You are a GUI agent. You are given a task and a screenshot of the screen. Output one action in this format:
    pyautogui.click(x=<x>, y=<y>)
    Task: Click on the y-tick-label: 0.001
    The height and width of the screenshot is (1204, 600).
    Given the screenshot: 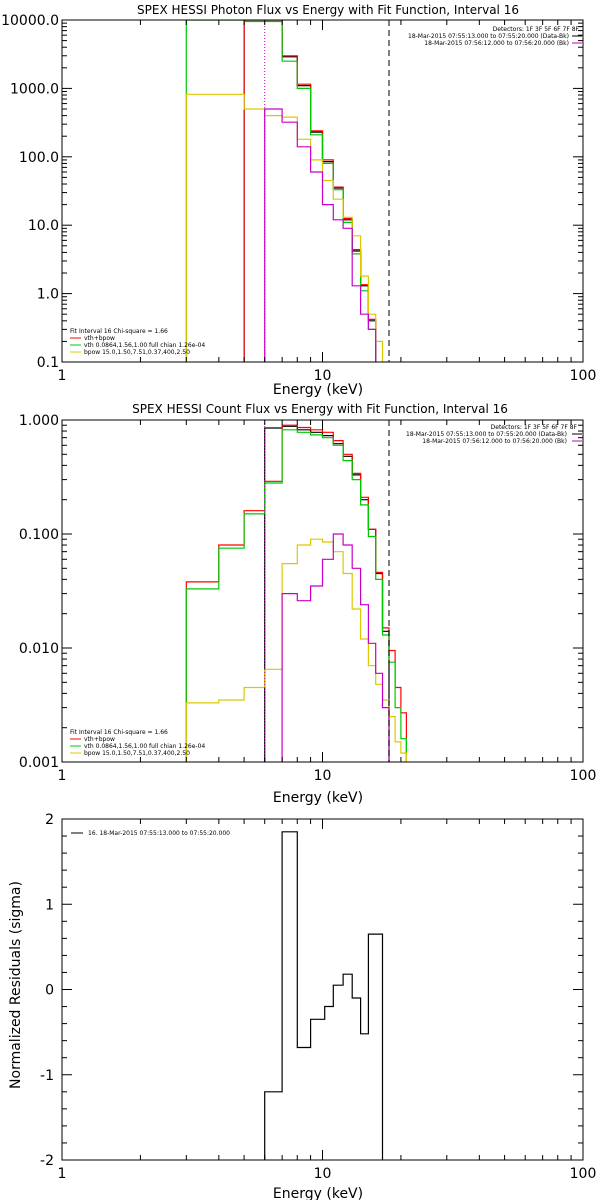 What is the action you would take?
    pyautogui.click(x=39, y=763)
    